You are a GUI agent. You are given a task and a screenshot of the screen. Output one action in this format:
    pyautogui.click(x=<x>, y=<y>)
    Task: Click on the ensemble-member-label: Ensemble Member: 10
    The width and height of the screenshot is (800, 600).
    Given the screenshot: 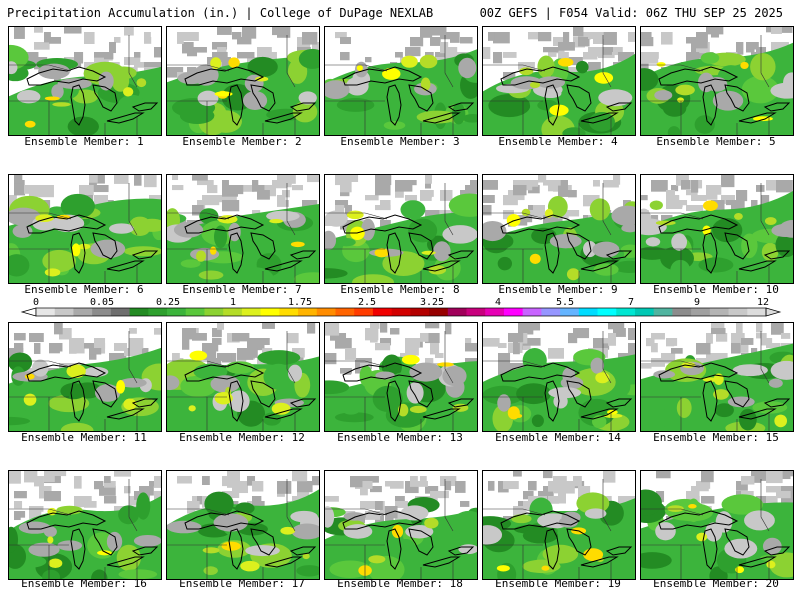 What is the action you would take?
    pyautogui.click(x=716, y=289)
    